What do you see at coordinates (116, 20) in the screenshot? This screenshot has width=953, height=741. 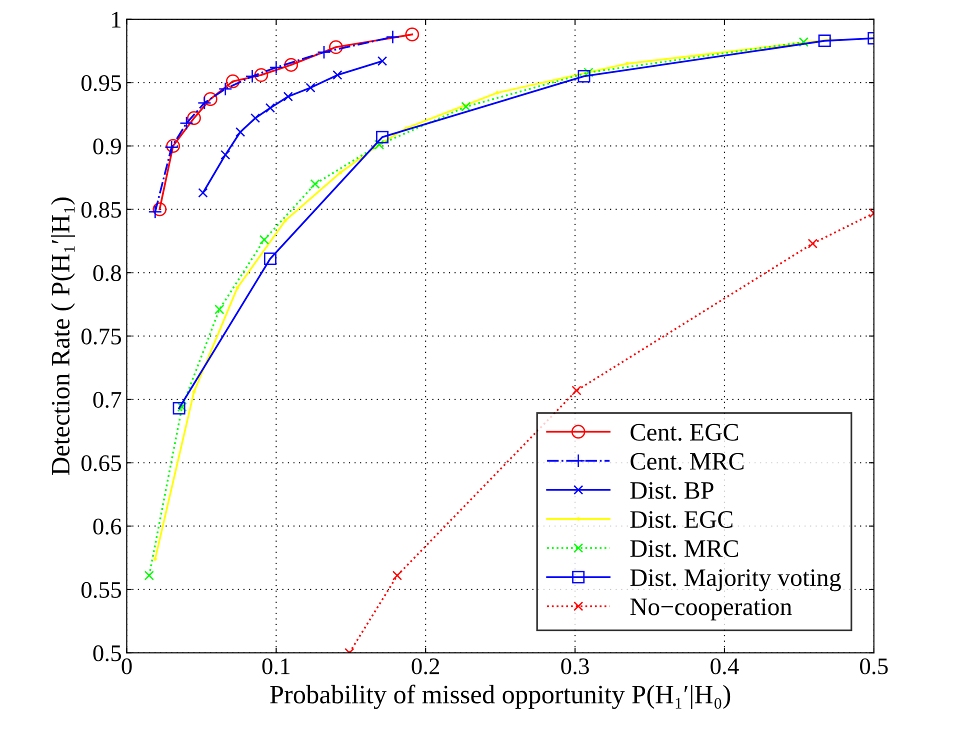 I see `y-tick-label: 1` at bounding box center [116, 20].